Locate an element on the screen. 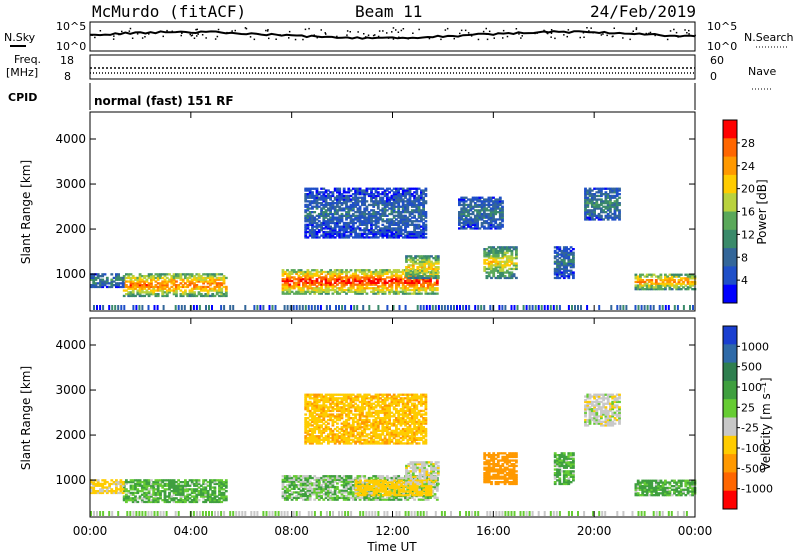 This screenshot has width=800, height=554. colorbar-tick-label: 28 is located at coordinates (748, 143).